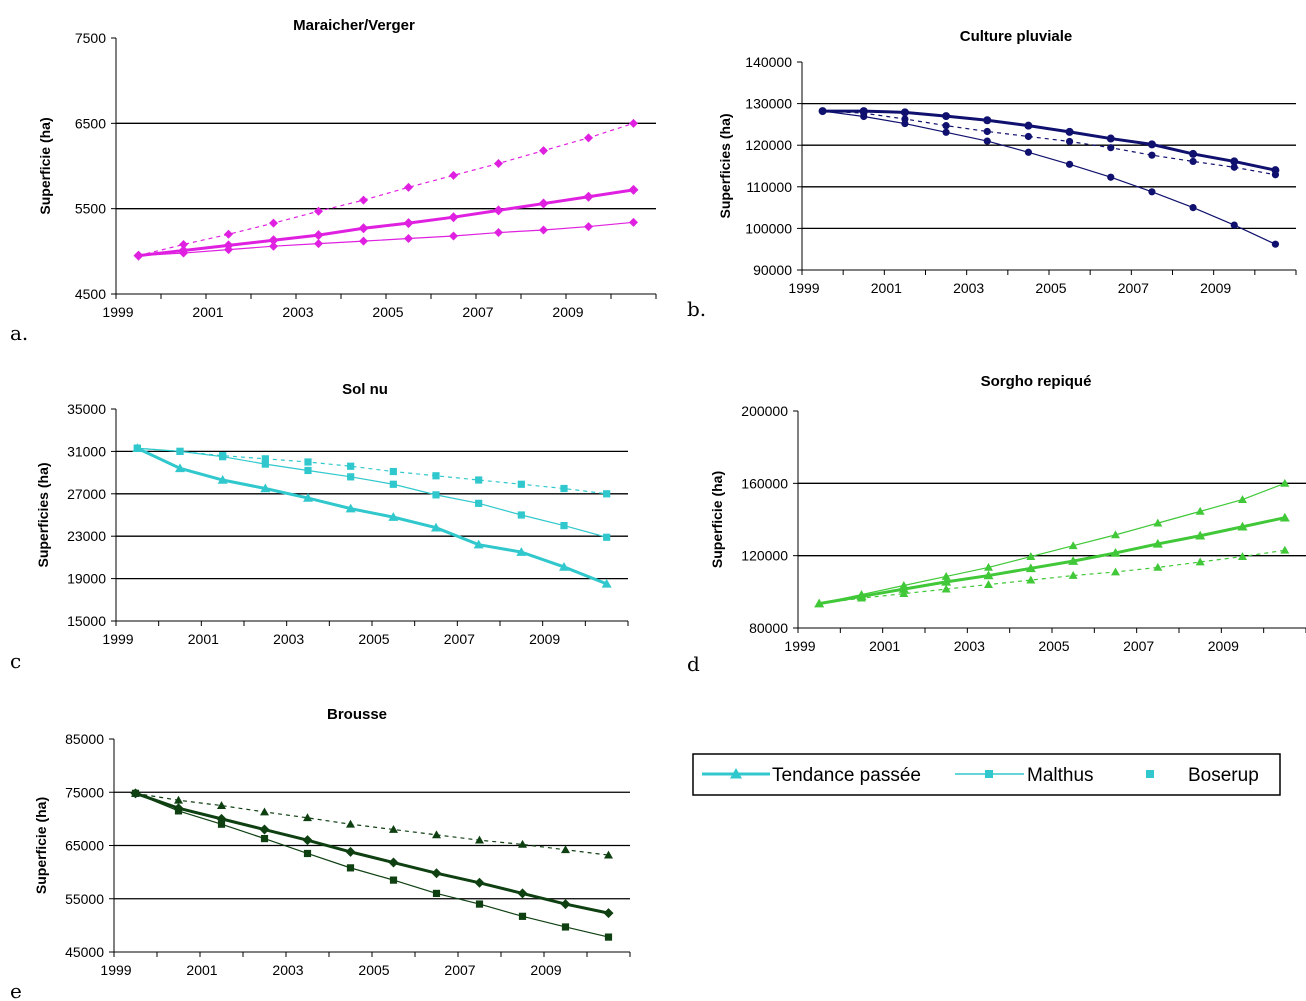  I want to click on y-tick-label: 55000, so click(84, 899).